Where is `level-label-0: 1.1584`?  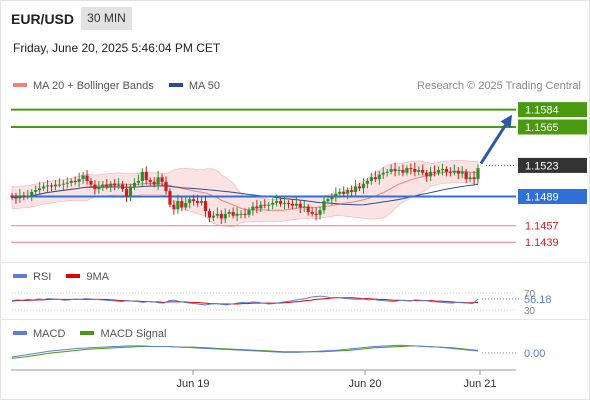
level-label-0: 1.1584 is located at coordinates (542, 111).